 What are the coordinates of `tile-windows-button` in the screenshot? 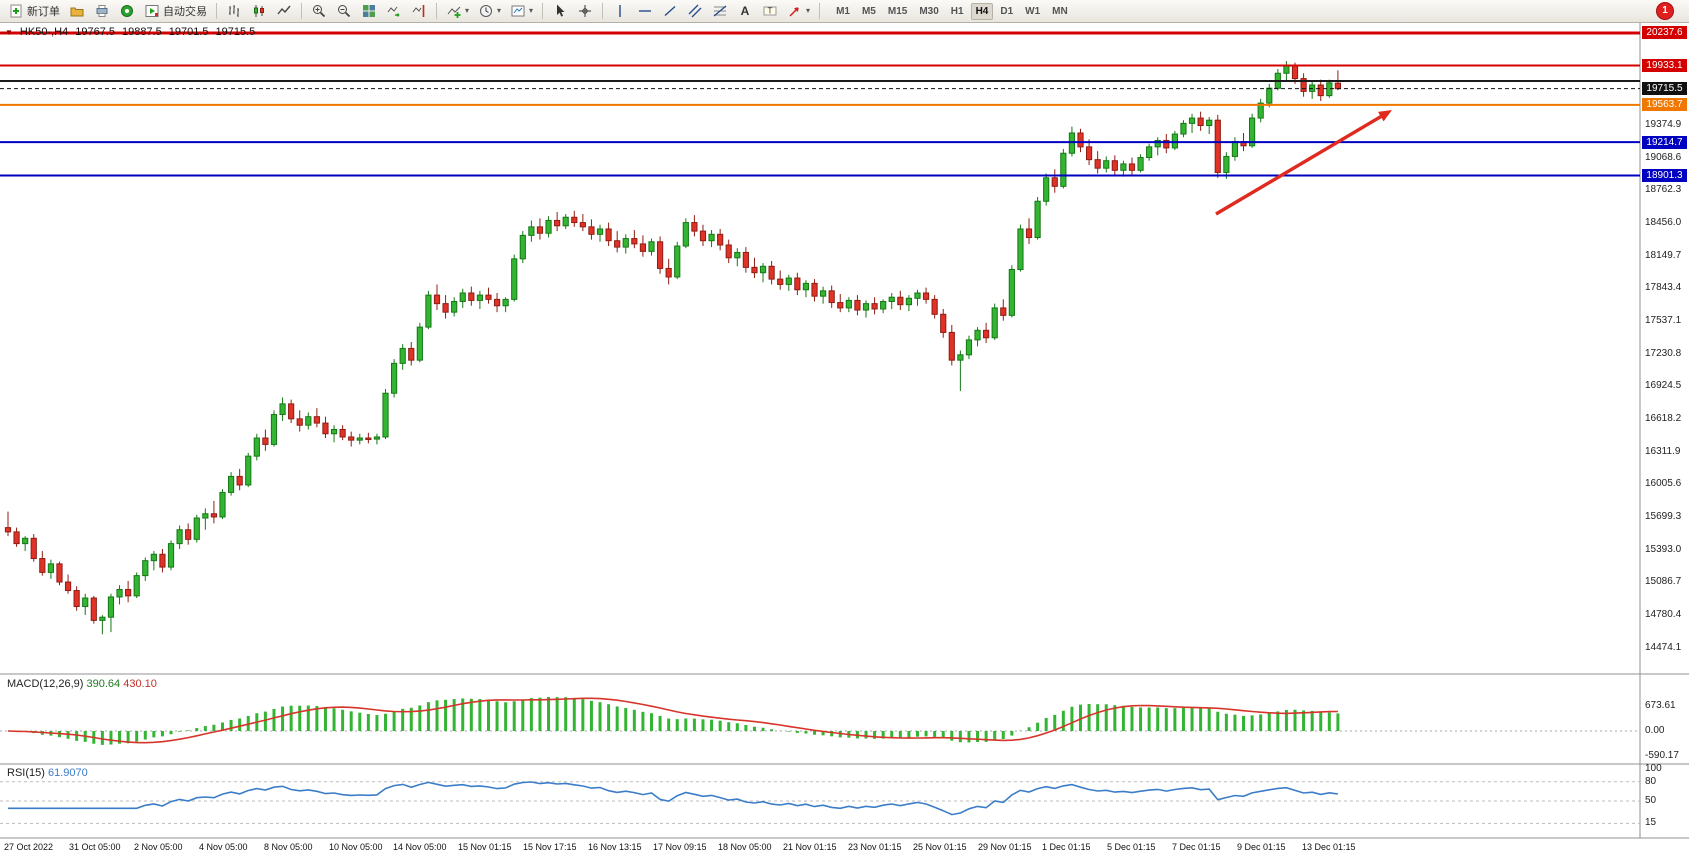 It's located at (369, 11).